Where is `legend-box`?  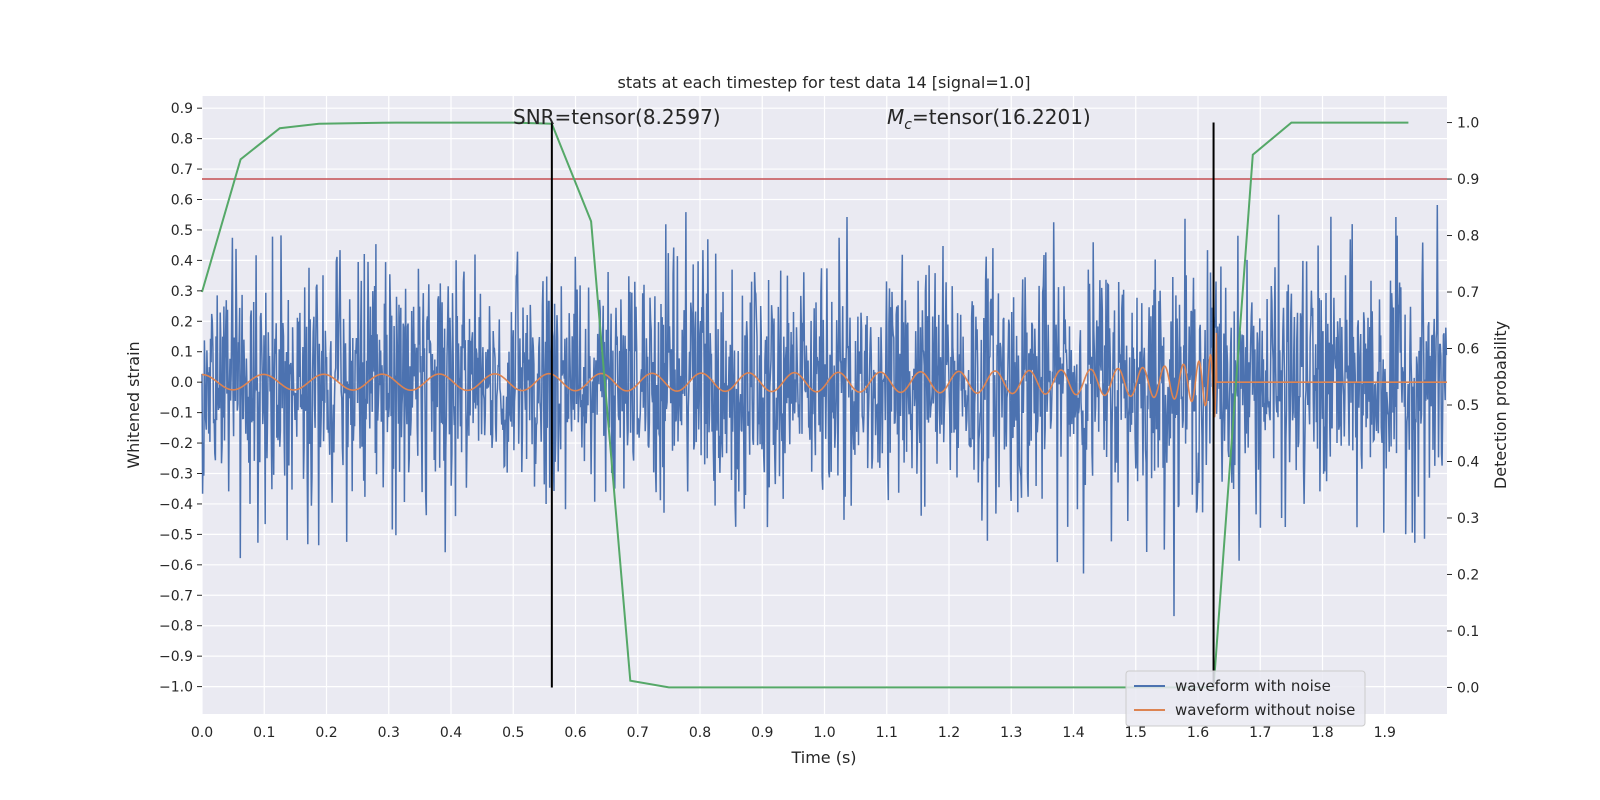 legend-box is located at coordinates (1245, 698).